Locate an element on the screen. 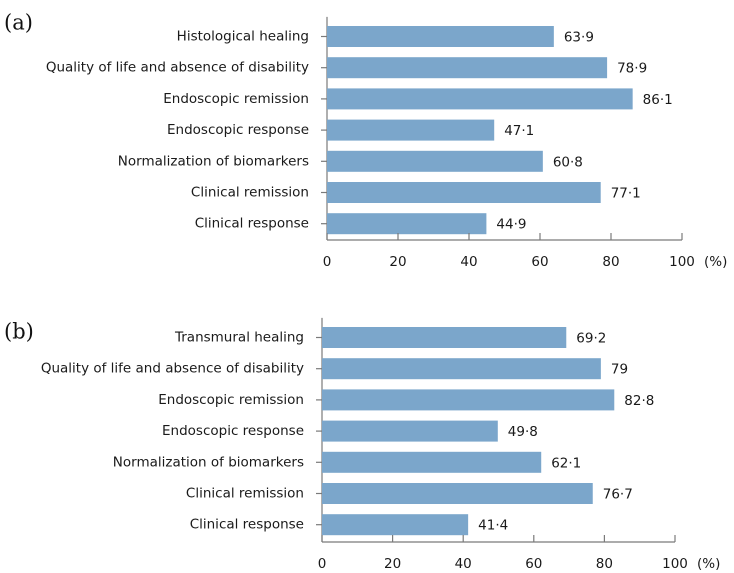 The width and height of the screenshot is (734, 573). value-label: 62·1 is located at coordinates (566, 463).